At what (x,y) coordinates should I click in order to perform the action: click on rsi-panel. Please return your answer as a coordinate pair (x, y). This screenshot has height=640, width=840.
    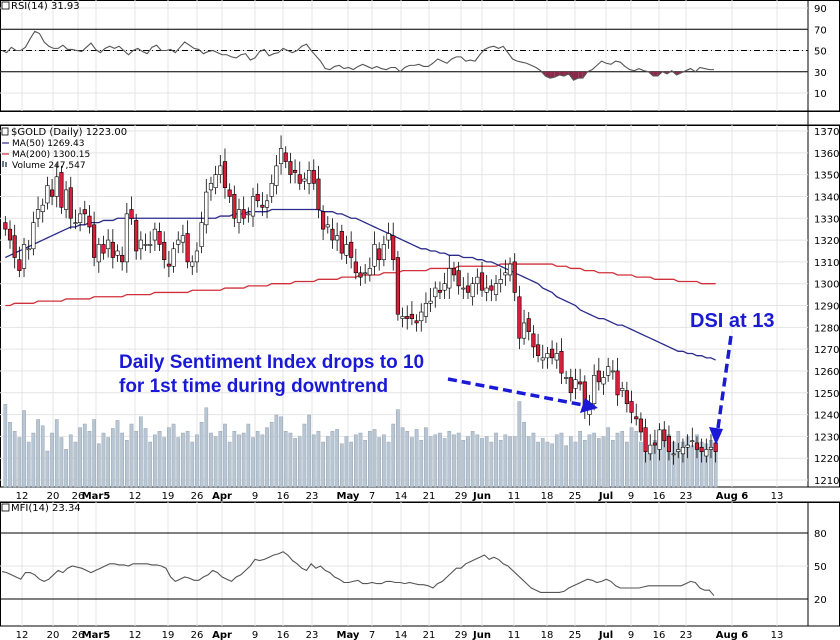
    Looking at the image, I should click on (404, 54).